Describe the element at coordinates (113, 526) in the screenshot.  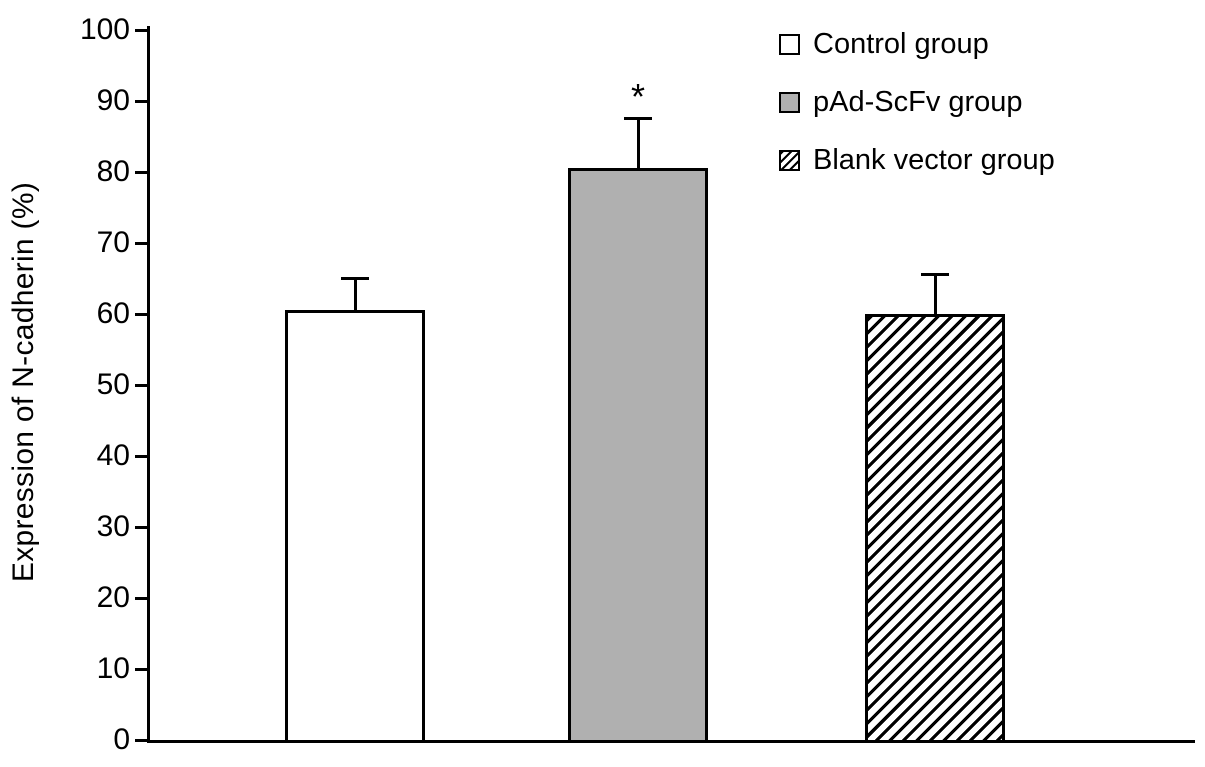
I see `y-tick-label: 30` at that location.